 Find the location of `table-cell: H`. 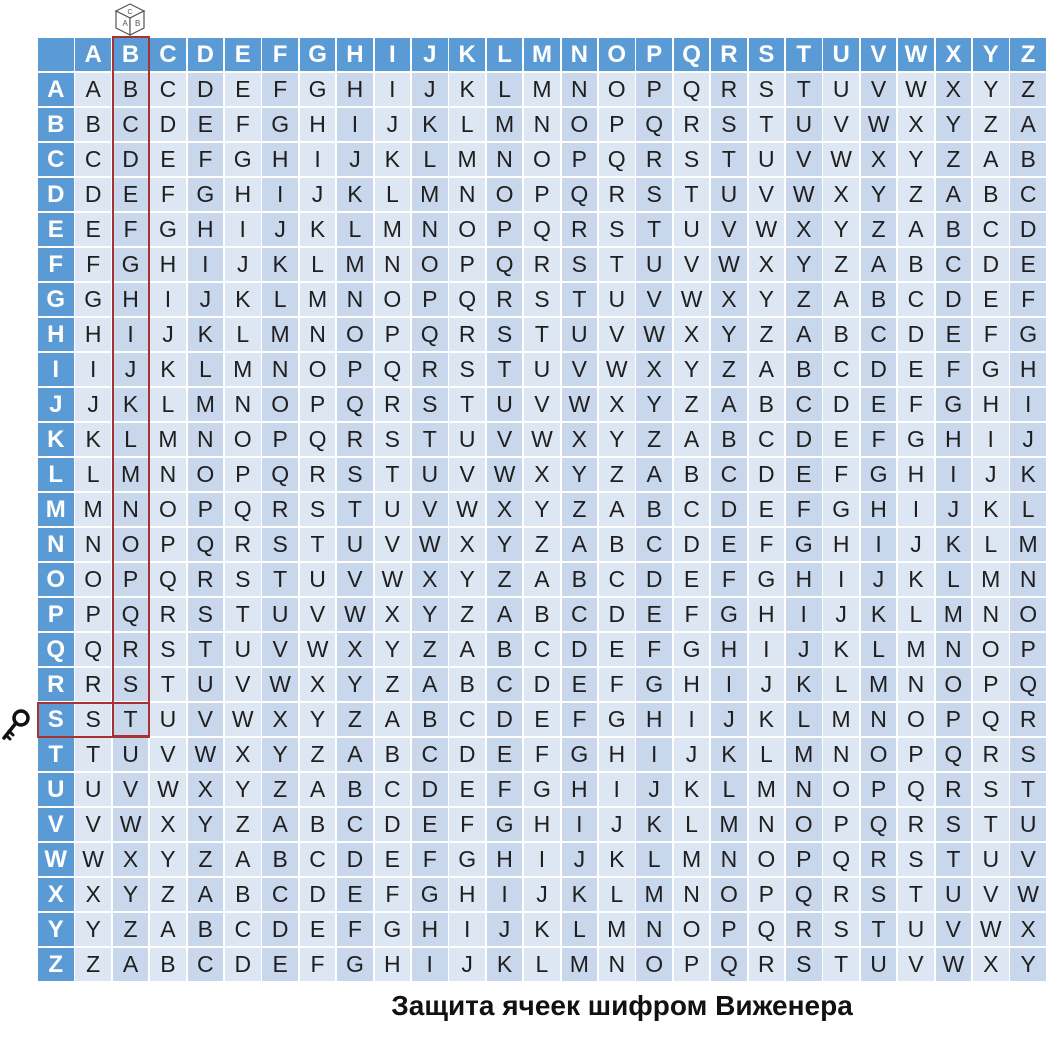

table-cell: H is located at coordinates (691, 684).